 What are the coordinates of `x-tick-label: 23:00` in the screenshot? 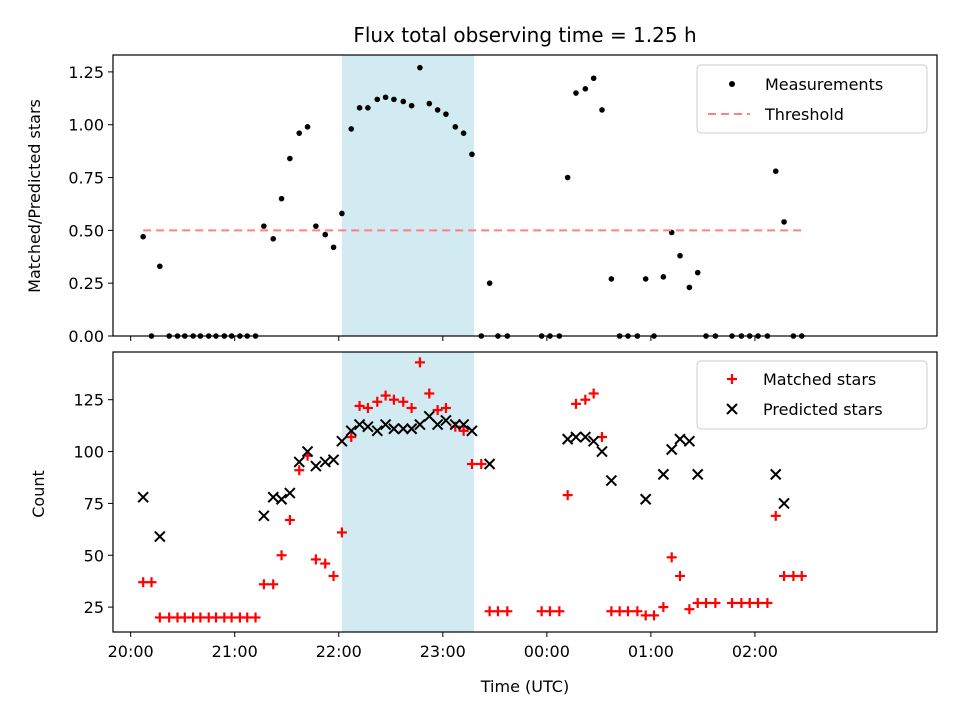 It's located at (443, 651).